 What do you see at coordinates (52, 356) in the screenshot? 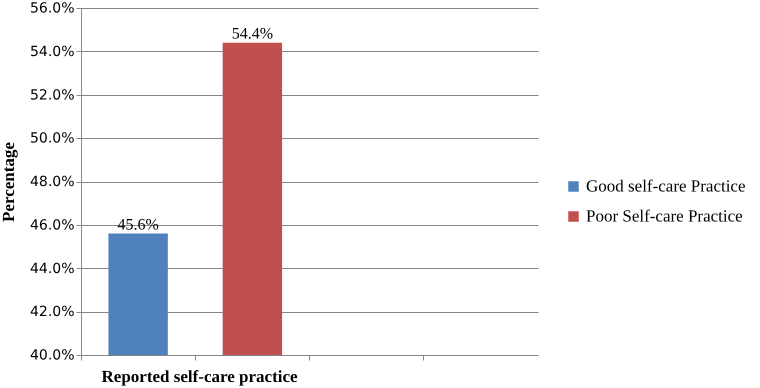
I see `y-tick-label: 40.0%` at bounding box center [52, 356].